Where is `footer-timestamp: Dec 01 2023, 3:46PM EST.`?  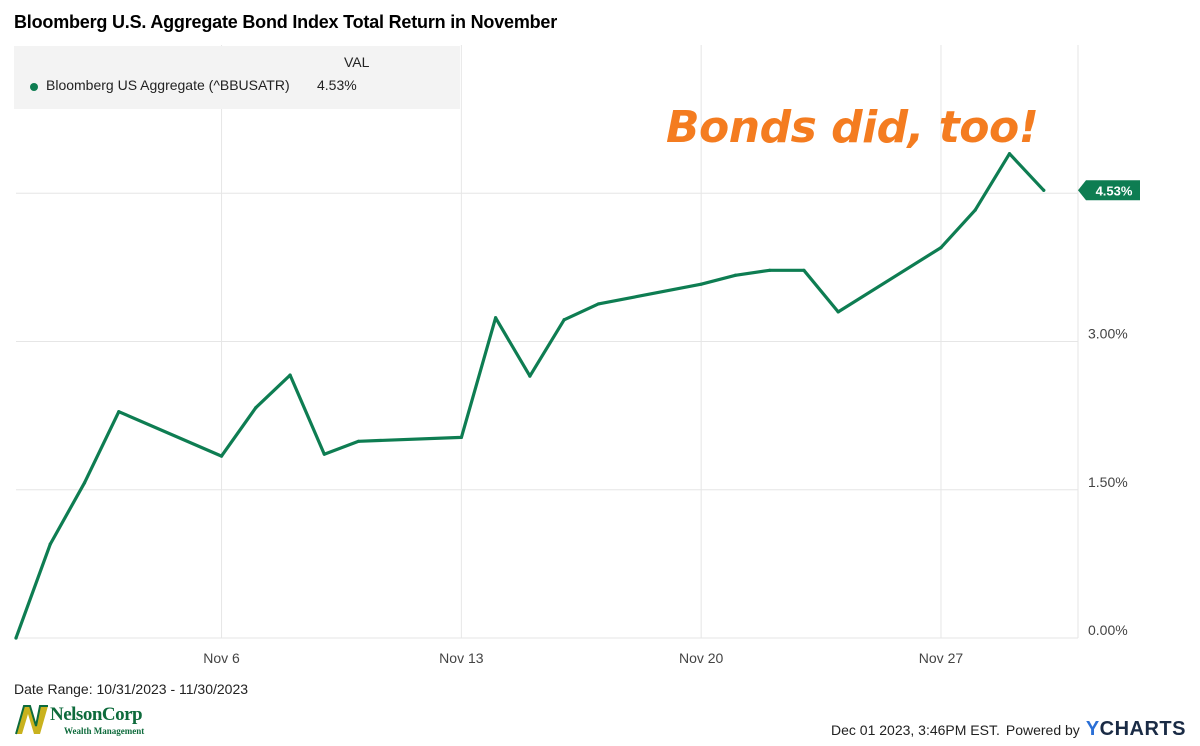 footer-timestamp: Dec 01 2023, 3:46PM EST. is located at coordinates (915, 729).